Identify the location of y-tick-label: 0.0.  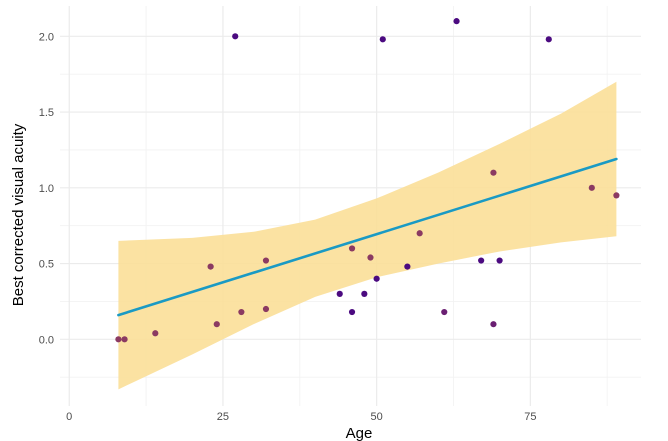
(46, 340).